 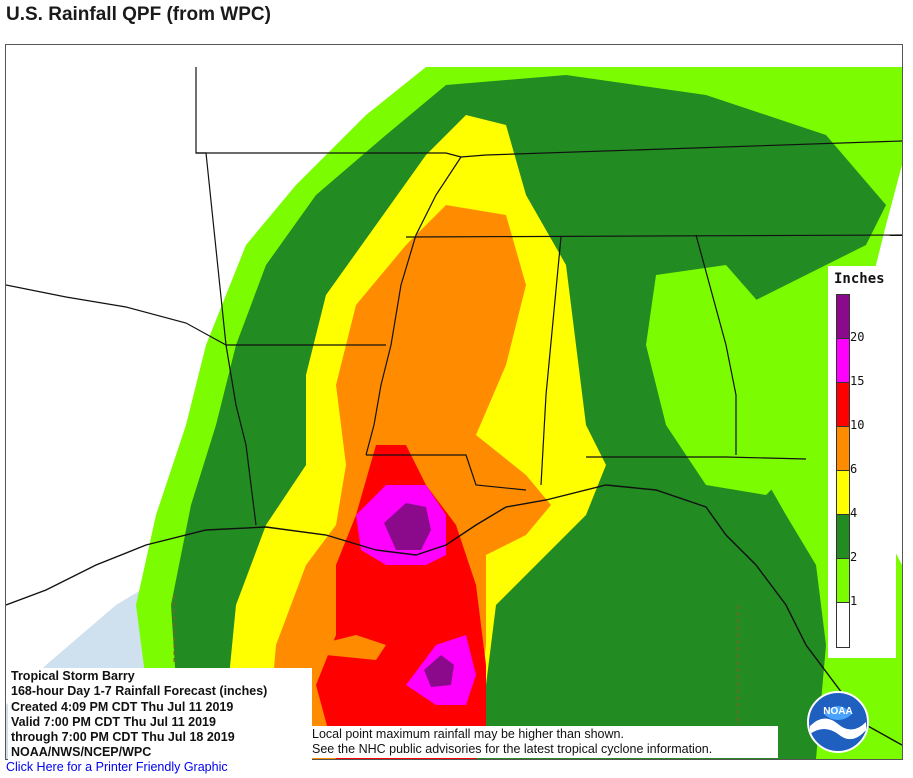 I want to click on legend-tick: 4, so click(x=854, y=513).